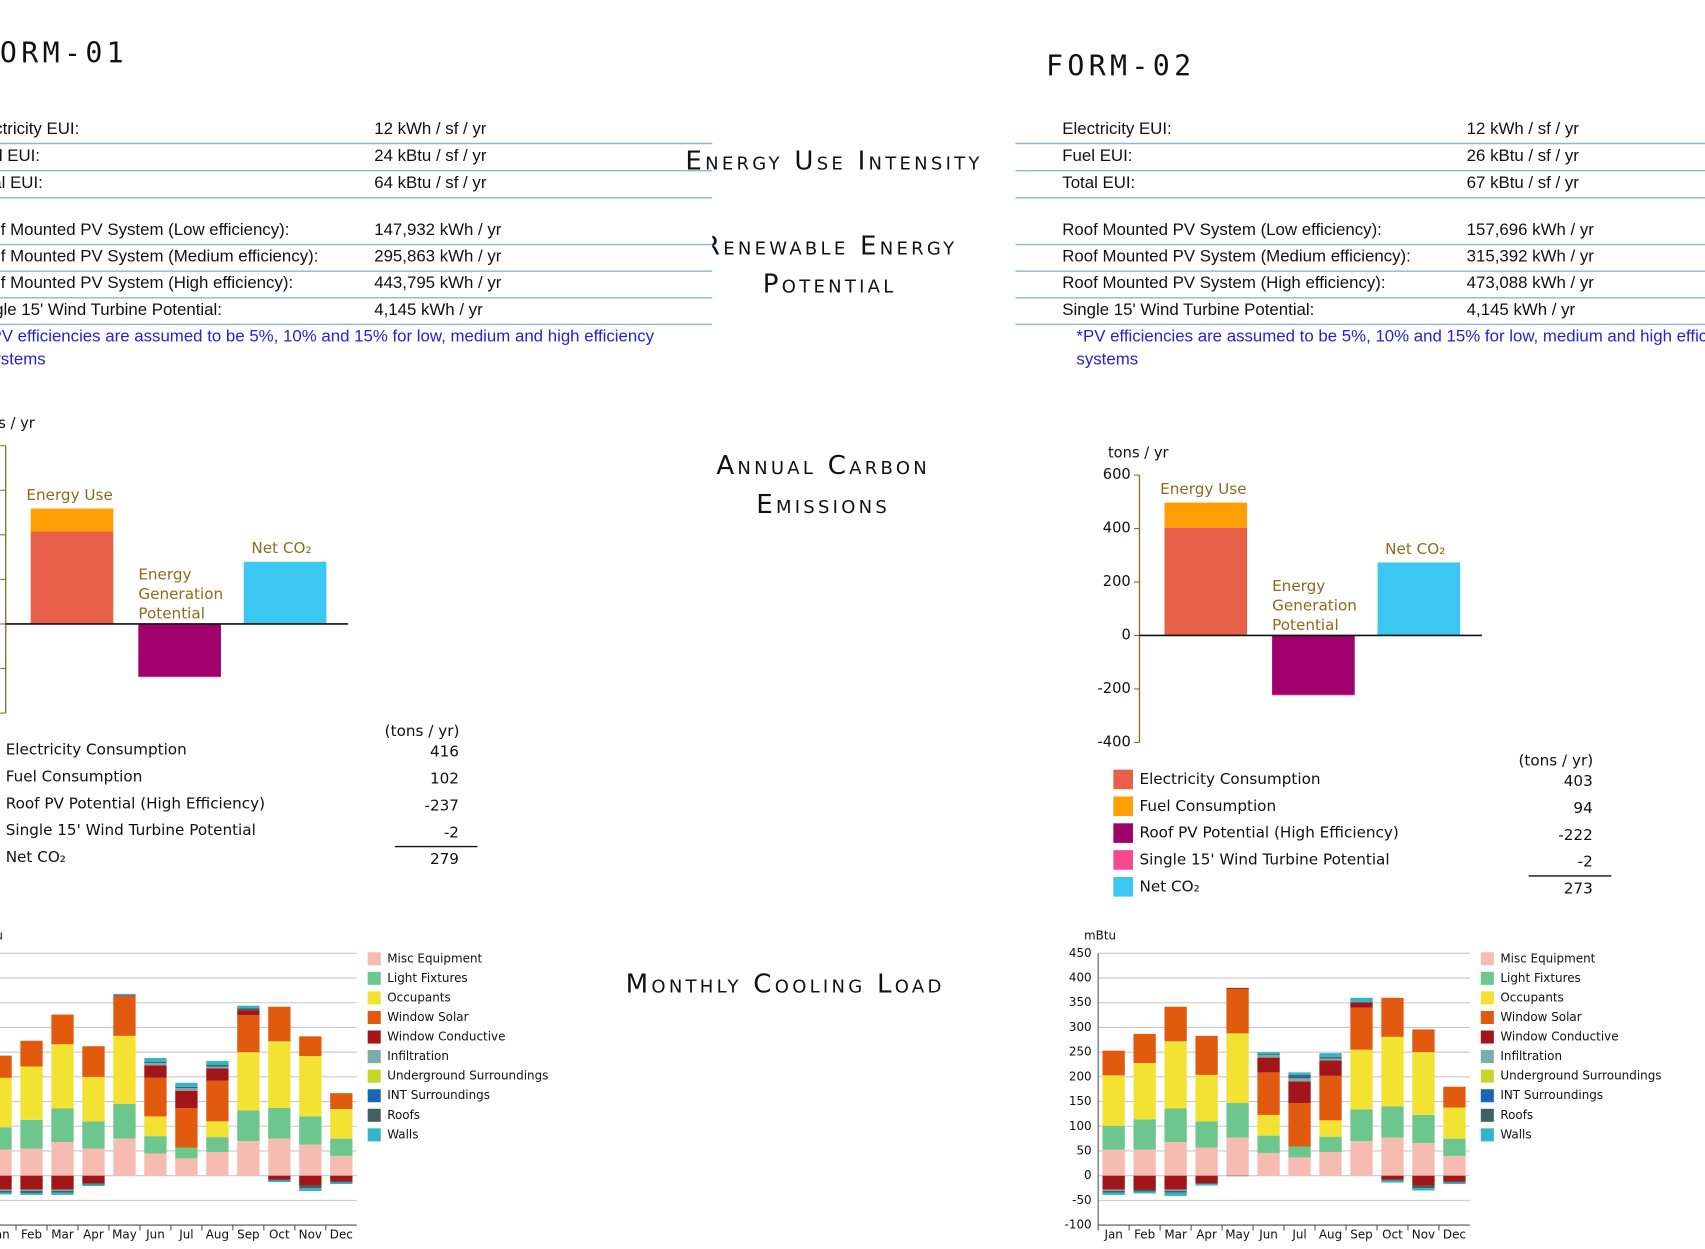 This screenshot has width=1705, height=1249. I want to click on legend-value: 416, so click(444, 752).